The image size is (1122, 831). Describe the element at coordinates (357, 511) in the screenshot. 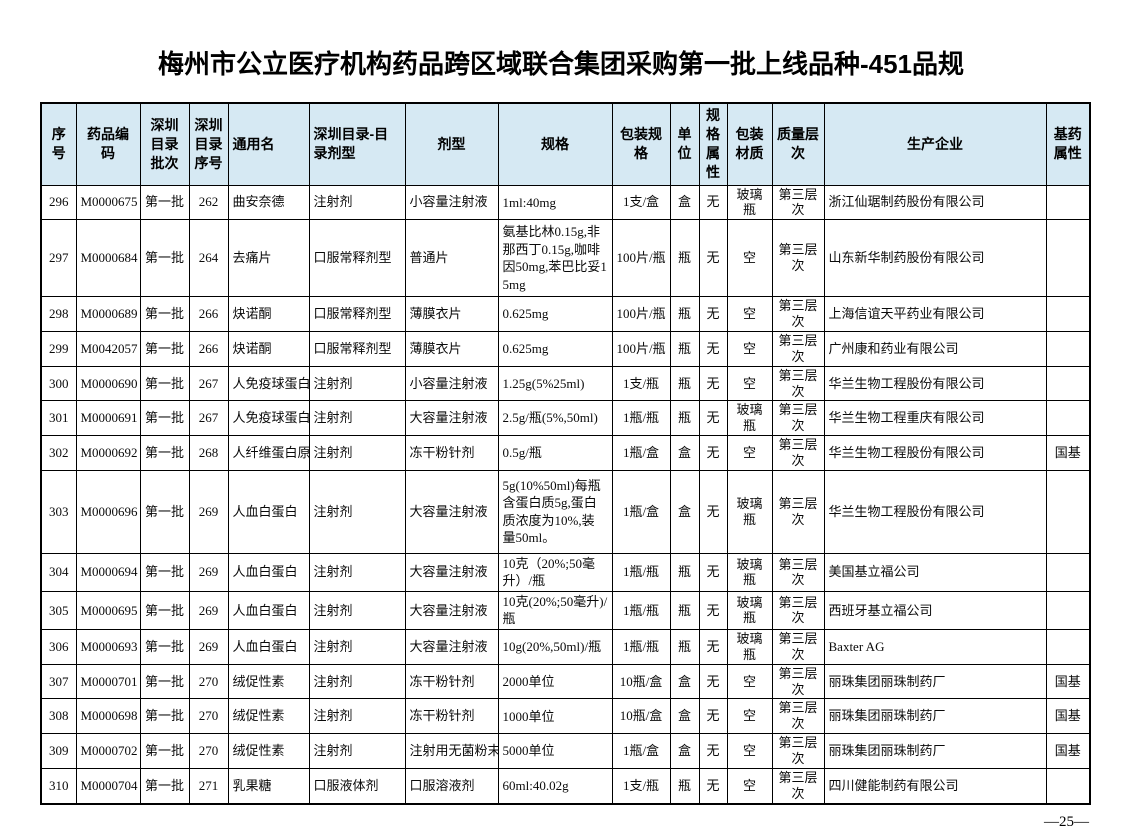

I see `cell-r7-c5: 注射剂` at that location.